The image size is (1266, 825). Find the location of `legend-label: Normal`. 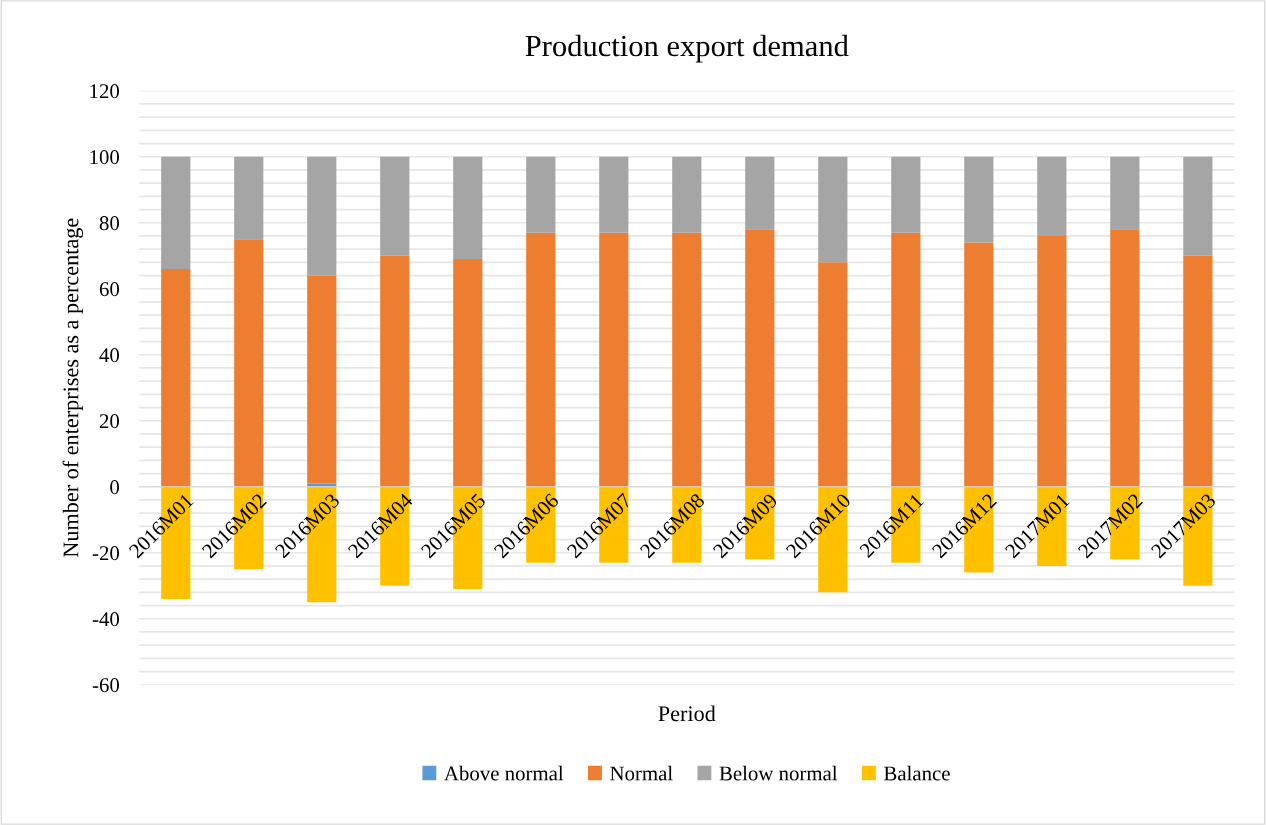

legend-label: Normal is located at coordinates (641, 773).